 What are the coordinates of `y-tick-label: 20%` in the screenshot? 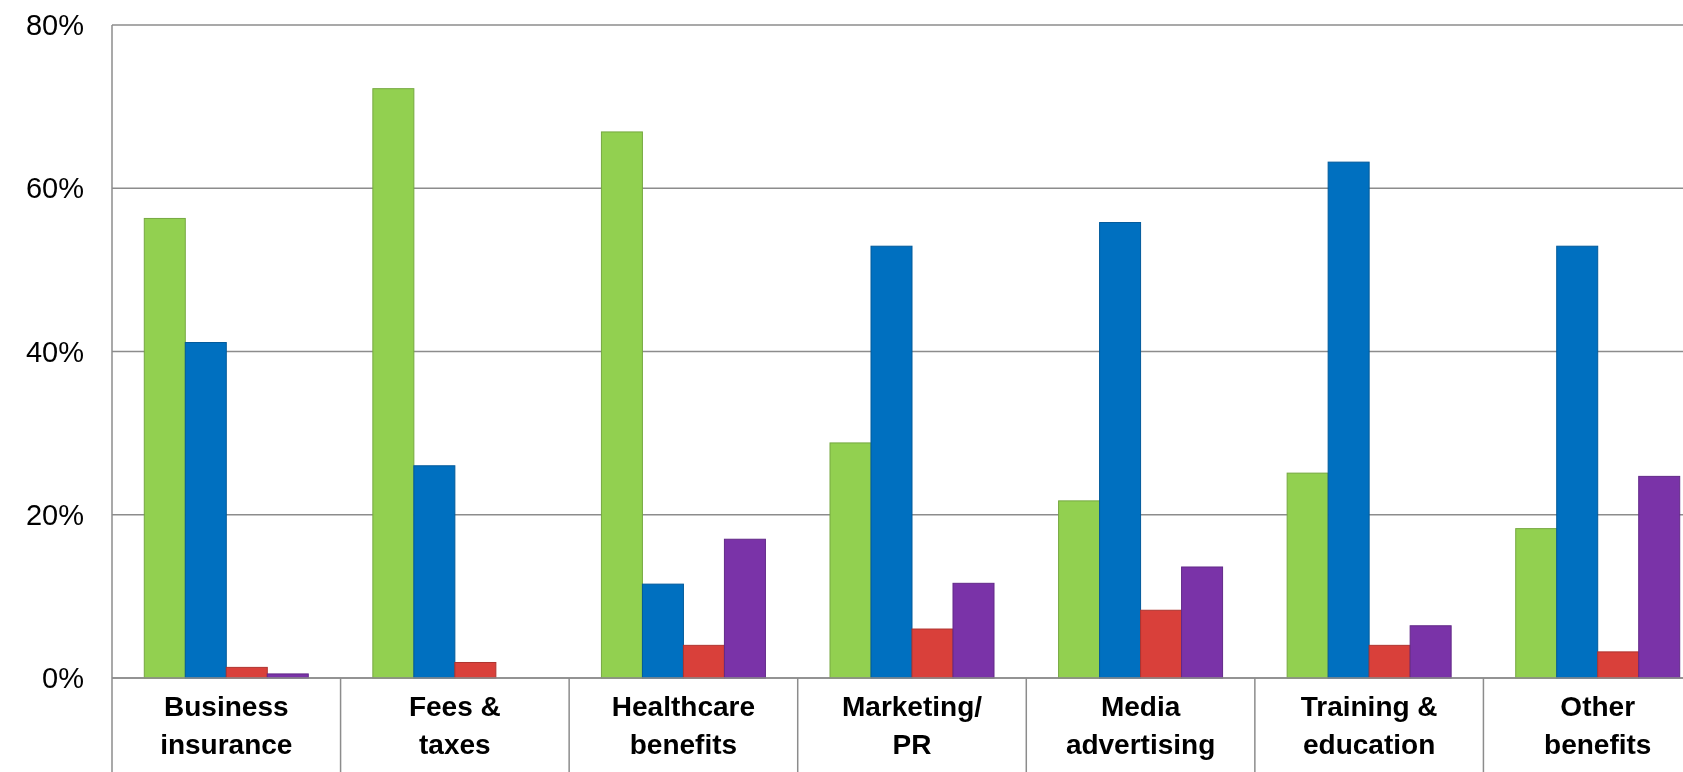 It's located at (54, 514).